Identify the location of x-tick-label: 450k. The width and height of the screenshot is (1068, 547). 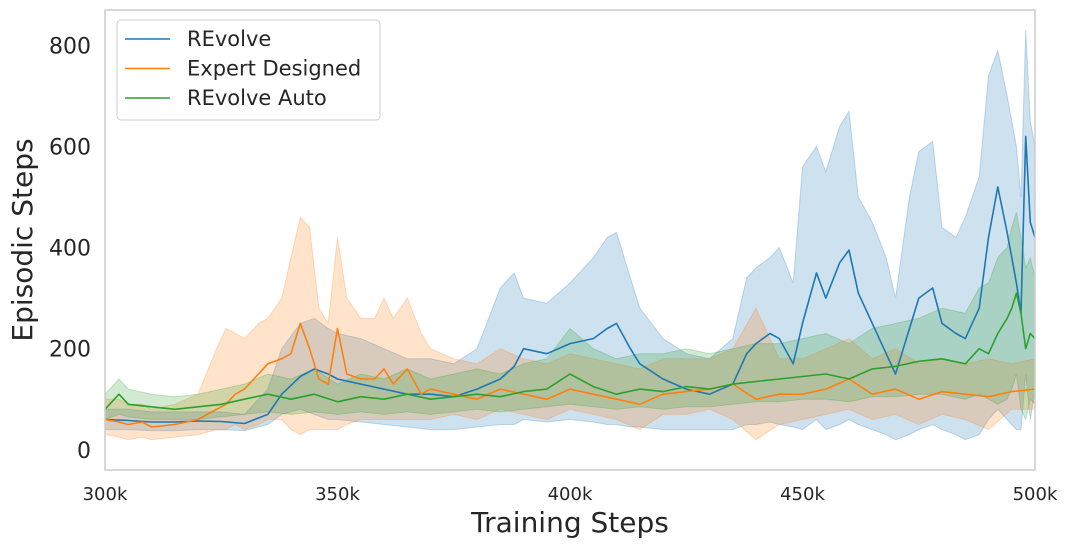
(802, 494).